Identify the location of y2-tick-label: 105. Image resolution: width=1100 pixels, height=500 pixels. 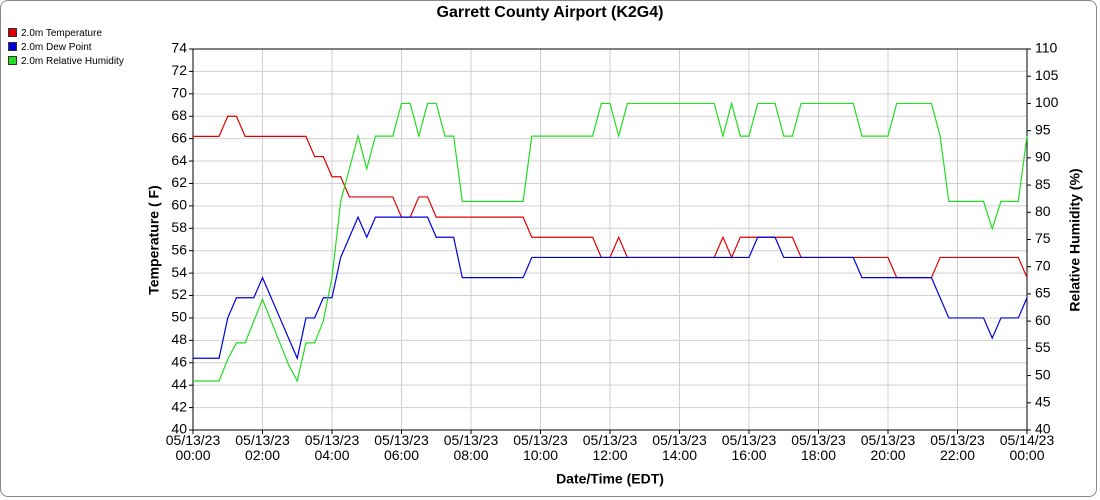
(1047, 75).